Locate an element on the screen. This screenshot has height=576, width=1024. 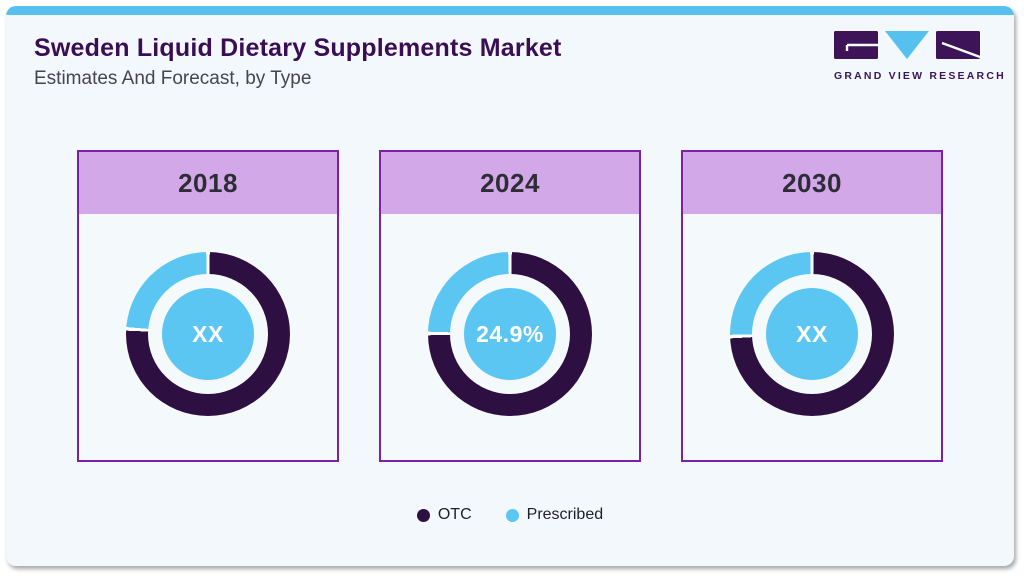
panel-2030: 2030 XX is located at coordinates (812, 306).